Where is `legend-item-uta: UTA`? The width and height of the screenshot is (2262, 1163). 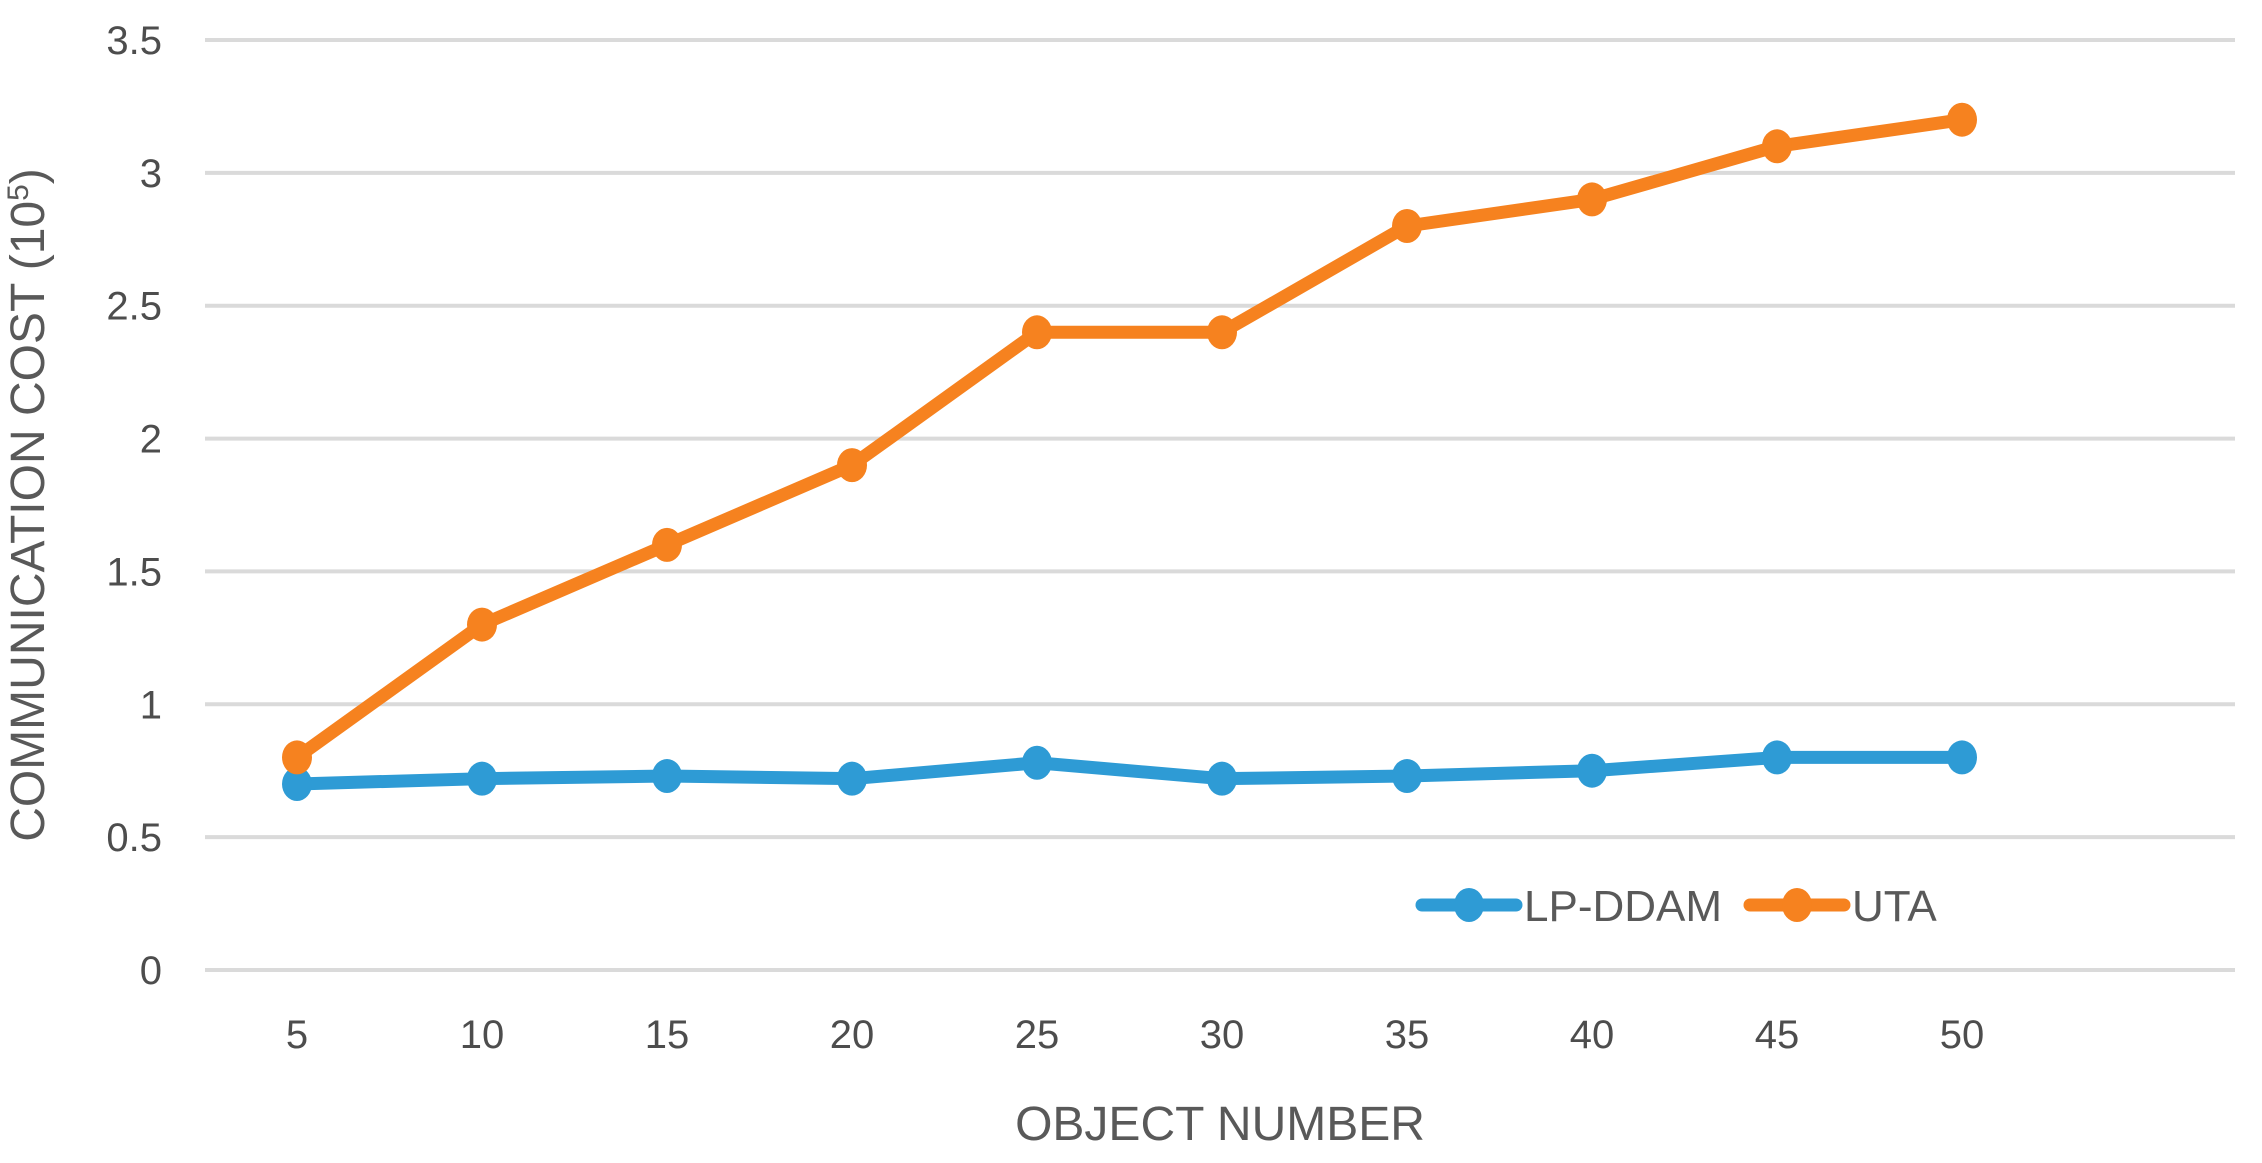 legend-item-uta: UTA is located at coordinates (1840, 906).